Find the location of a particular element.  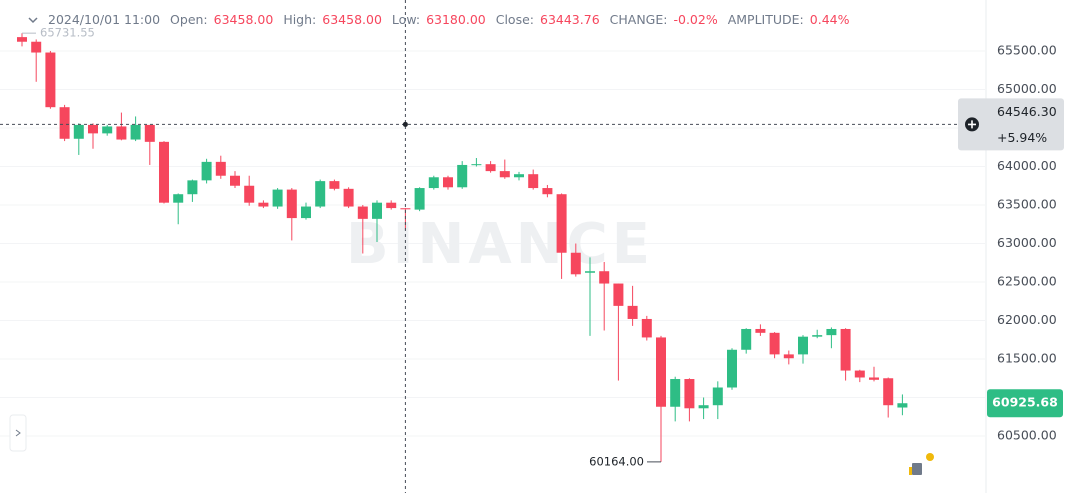

header-label: Close: is located at coordinates (514, 19).